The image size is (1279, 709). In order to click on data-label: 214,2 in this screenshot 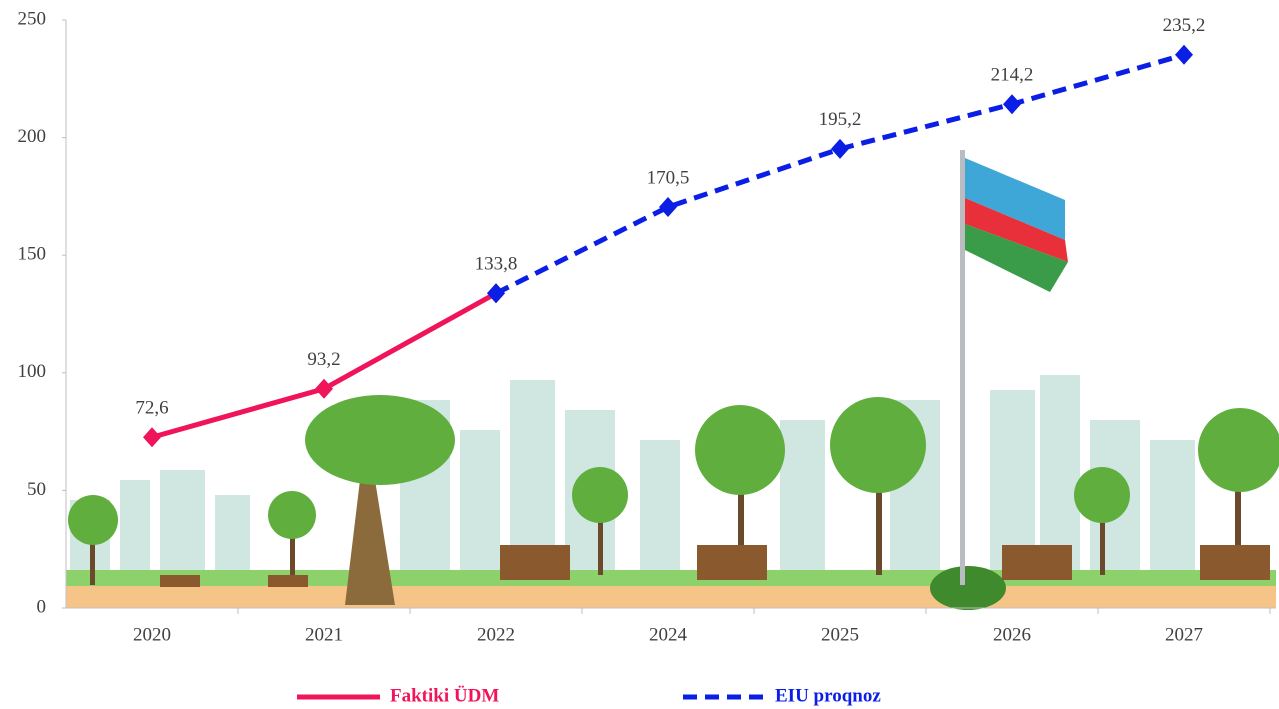, I will do `click(1012, 75)`.